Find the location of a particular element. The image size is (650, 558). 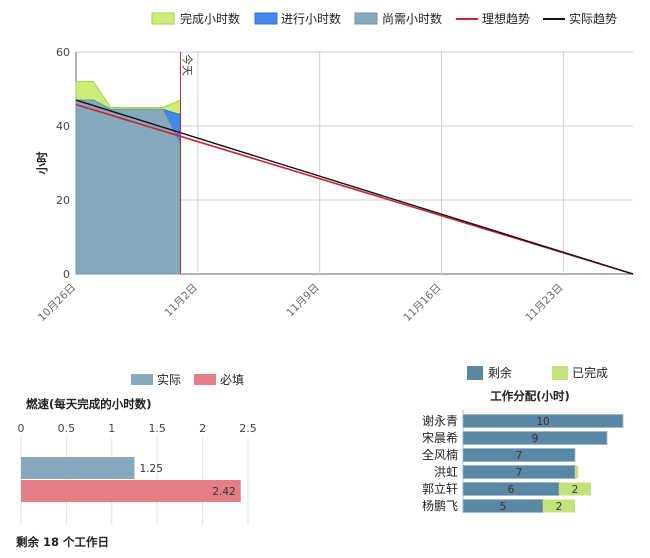

bar-value-label: 9 is located at coordinates (535, 439).